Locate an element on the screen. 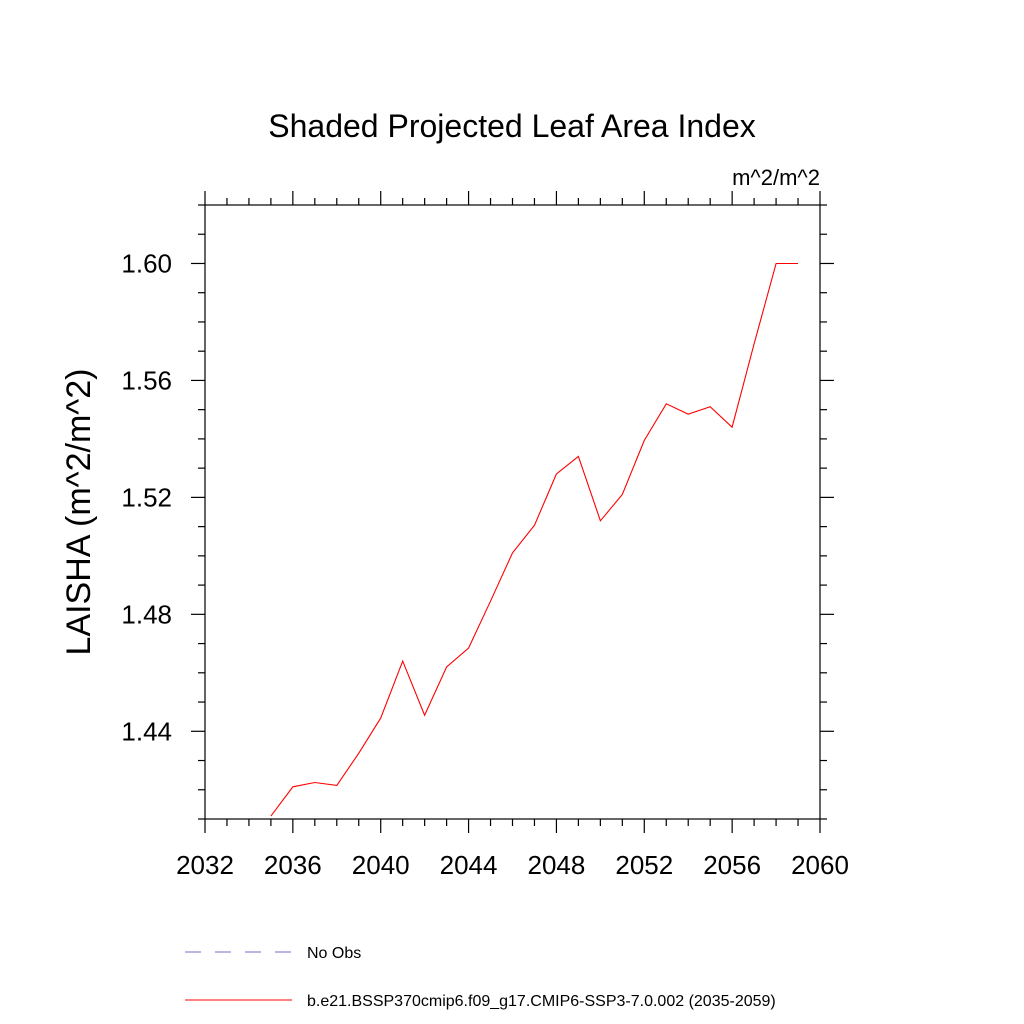 This screenshot has width=1024, height=1024. x-tick-label: 2056 is located at coordinates (732, 865).